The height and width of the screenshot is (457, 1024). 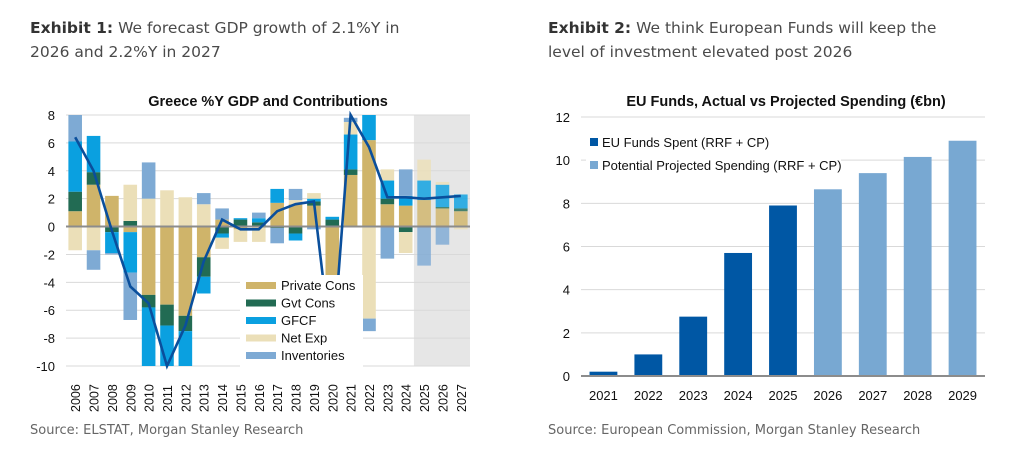 I want to click on chart1-x-tick-label: 2015, so click(x=241, y=398).